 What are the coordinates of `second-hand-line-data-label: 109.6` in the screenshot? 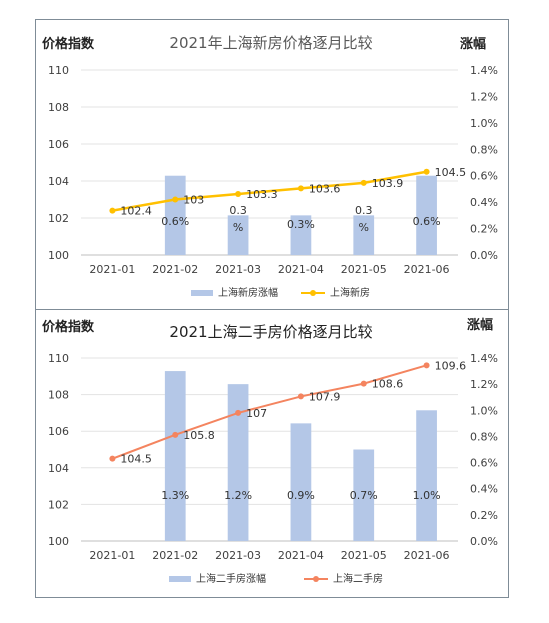 It's located at (451, 365).